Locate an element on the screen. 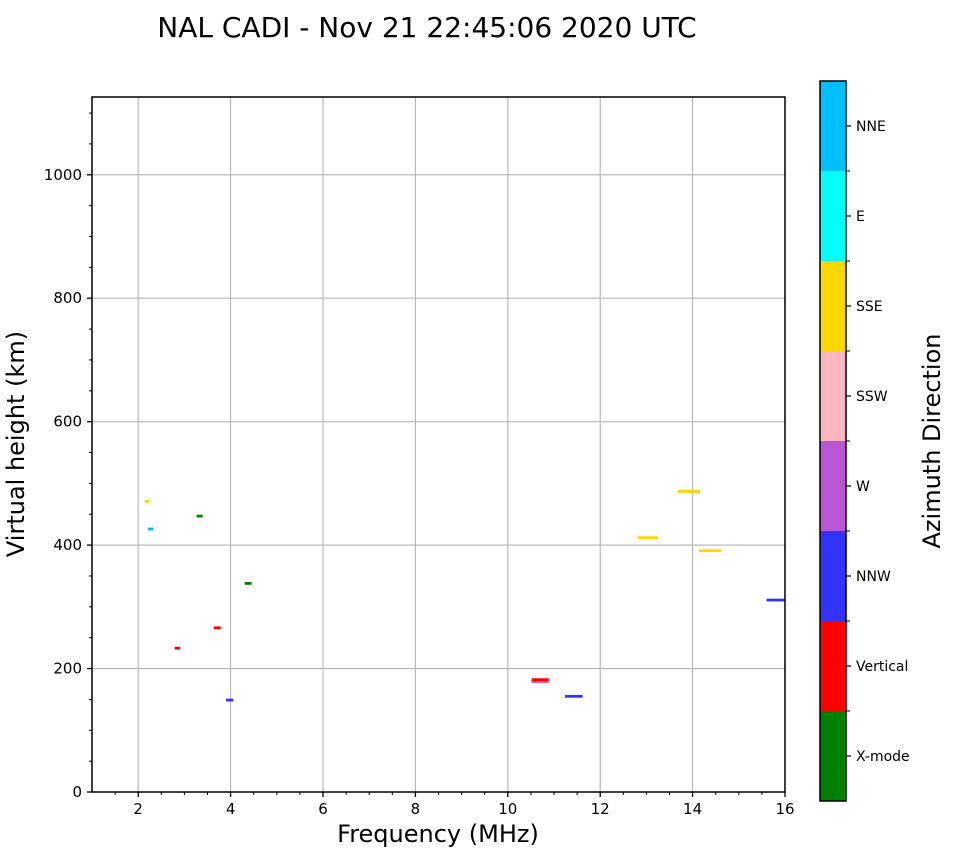 The width and height of the screenshot is (958, 857). colorbar-layer: NNE E SSE SSW W NNW Vertical X-mode is located at coordinates (864, 441).